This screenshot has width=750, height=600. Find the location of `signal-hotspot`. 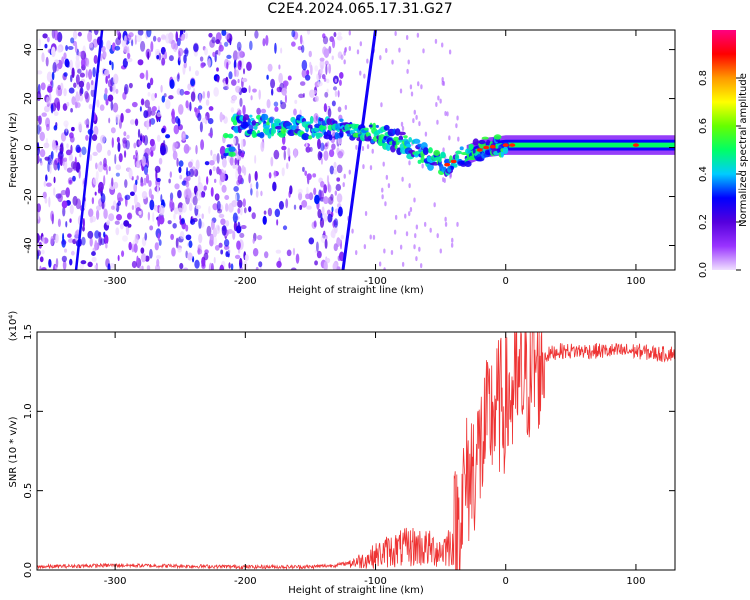

signal-hotspot is located at coordinates (479, 150).